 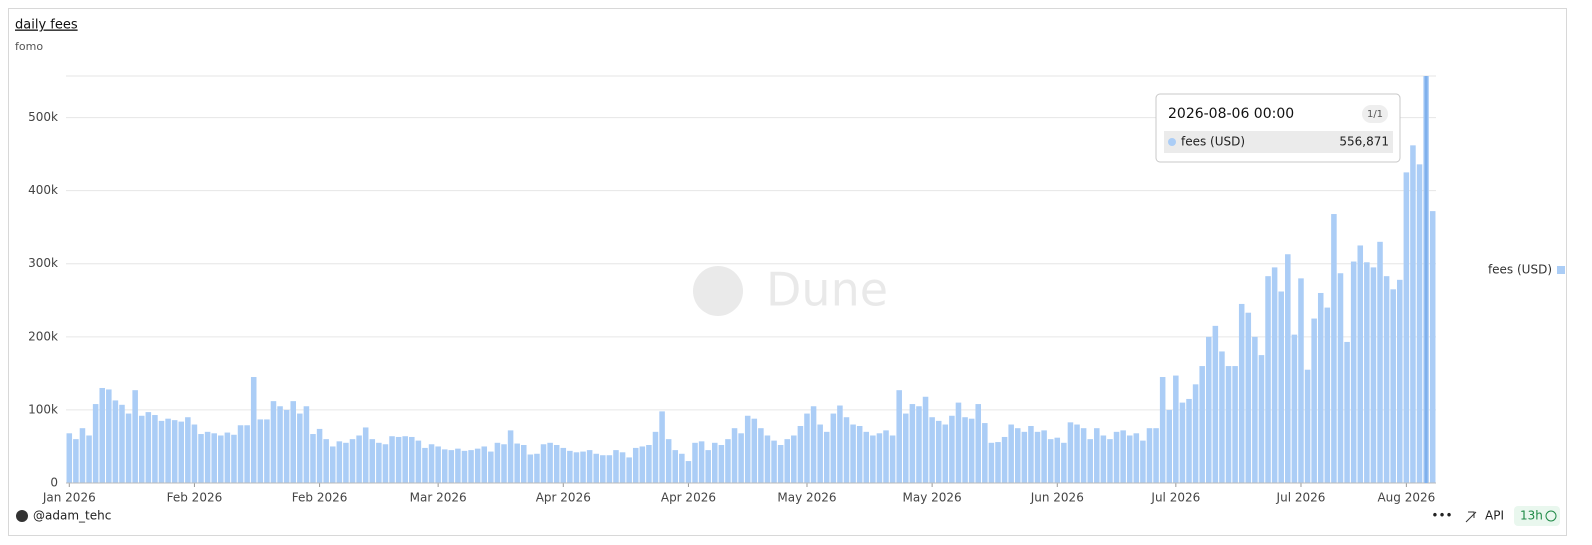 I want to click on tooltip: 2026-08-06 00:00 1/1 fees (USD) 556,871, so click(x=1278, y=128).